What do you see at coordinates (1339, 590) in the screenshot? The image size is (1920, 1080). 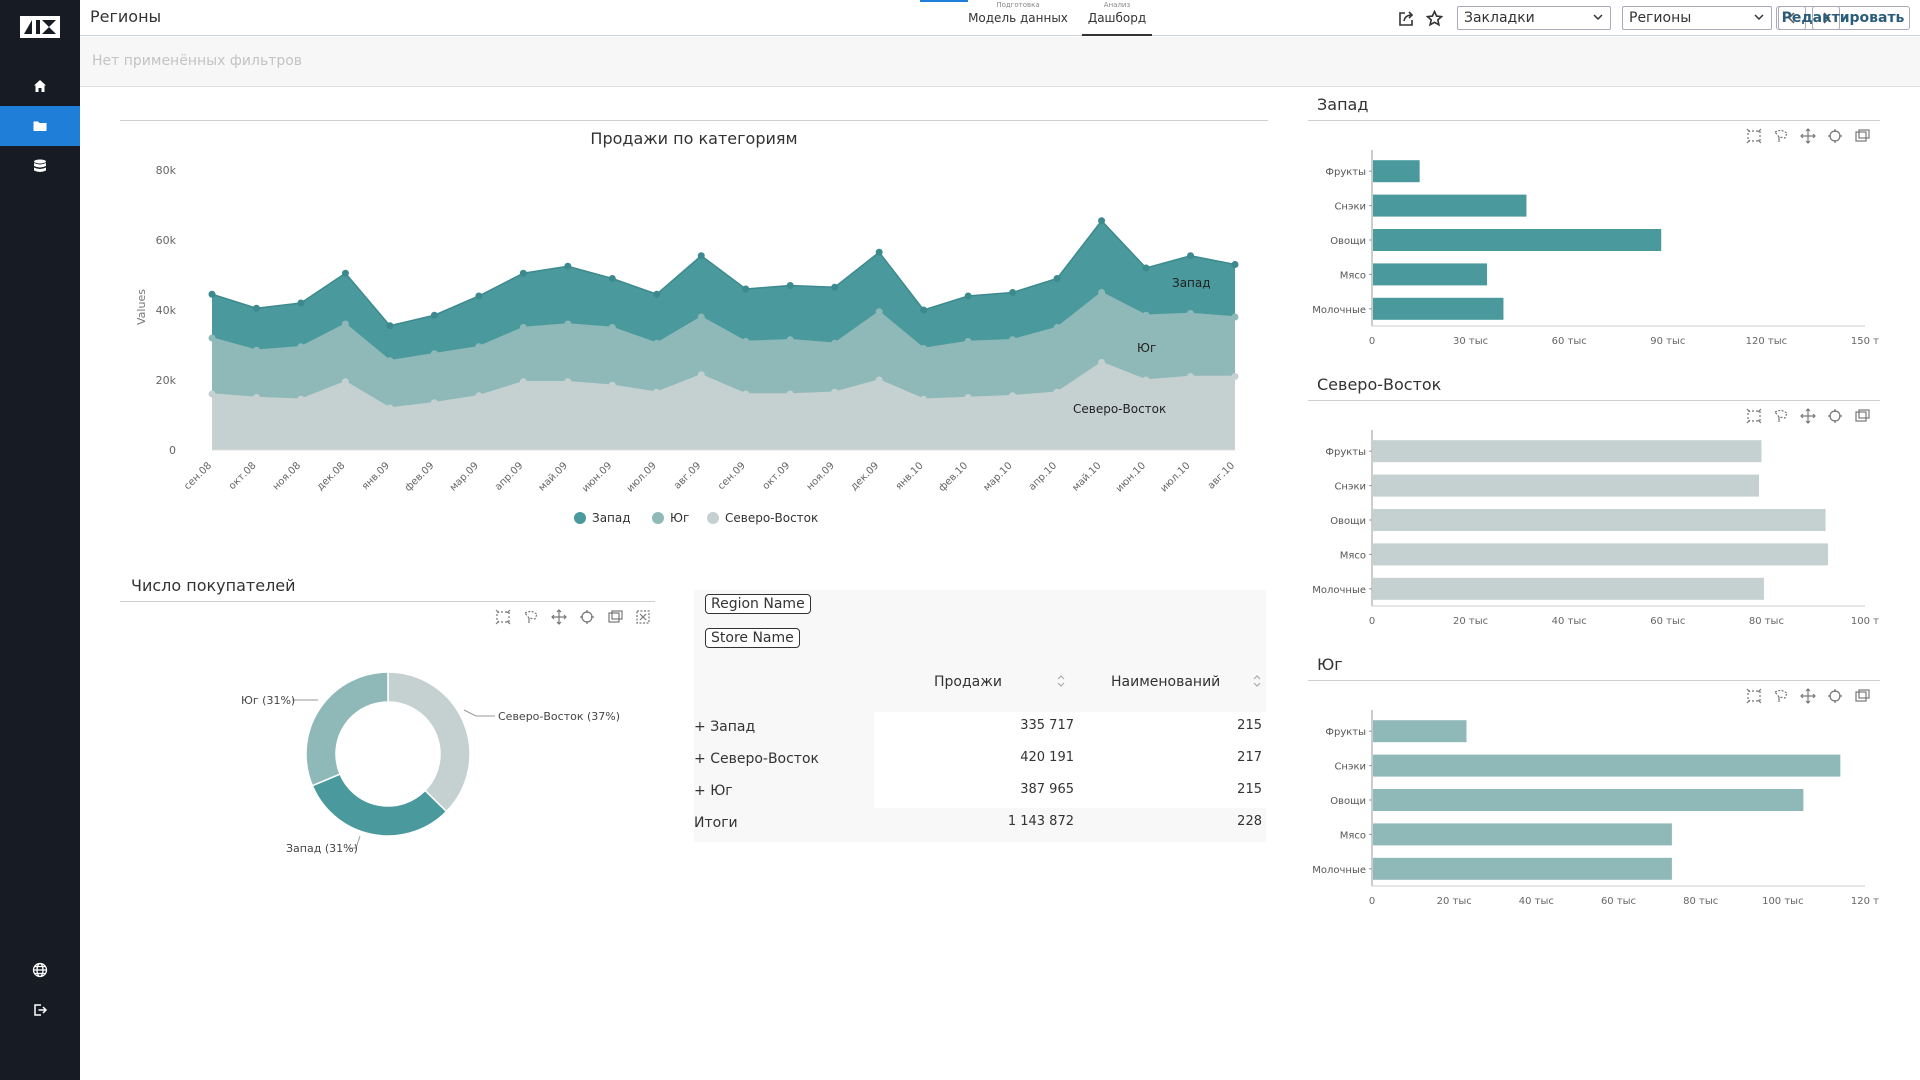 I see `category-label: Молочные` at bounding box center [1339, 590].